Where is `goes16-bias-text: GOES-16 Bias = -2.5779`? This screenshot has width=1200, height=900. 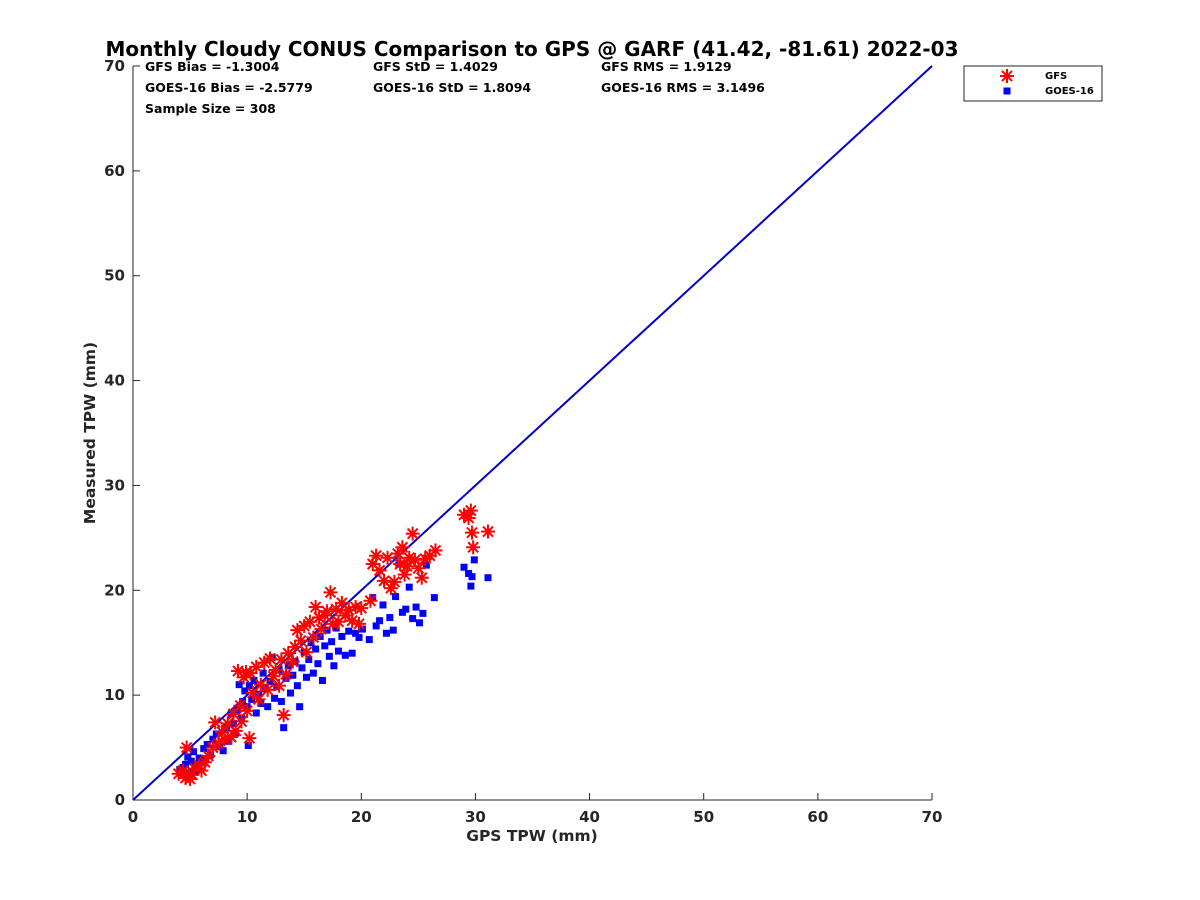
goes16-bias-text: GOES-16 Bias = -2.5779 is located at coordinates (229, 87).